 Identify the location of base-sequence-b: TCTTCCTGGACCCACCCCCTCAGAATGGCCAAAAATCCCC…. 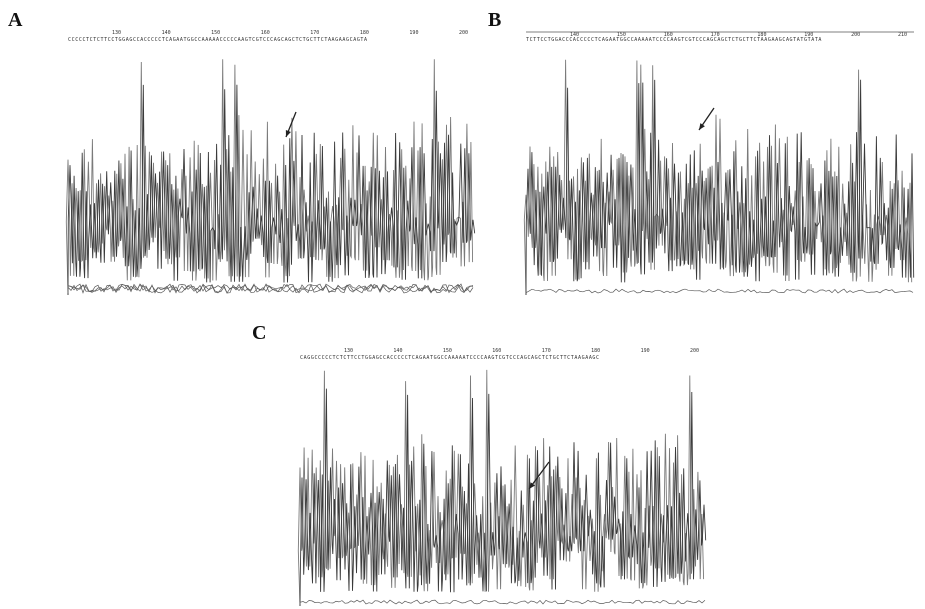
(674, 40).